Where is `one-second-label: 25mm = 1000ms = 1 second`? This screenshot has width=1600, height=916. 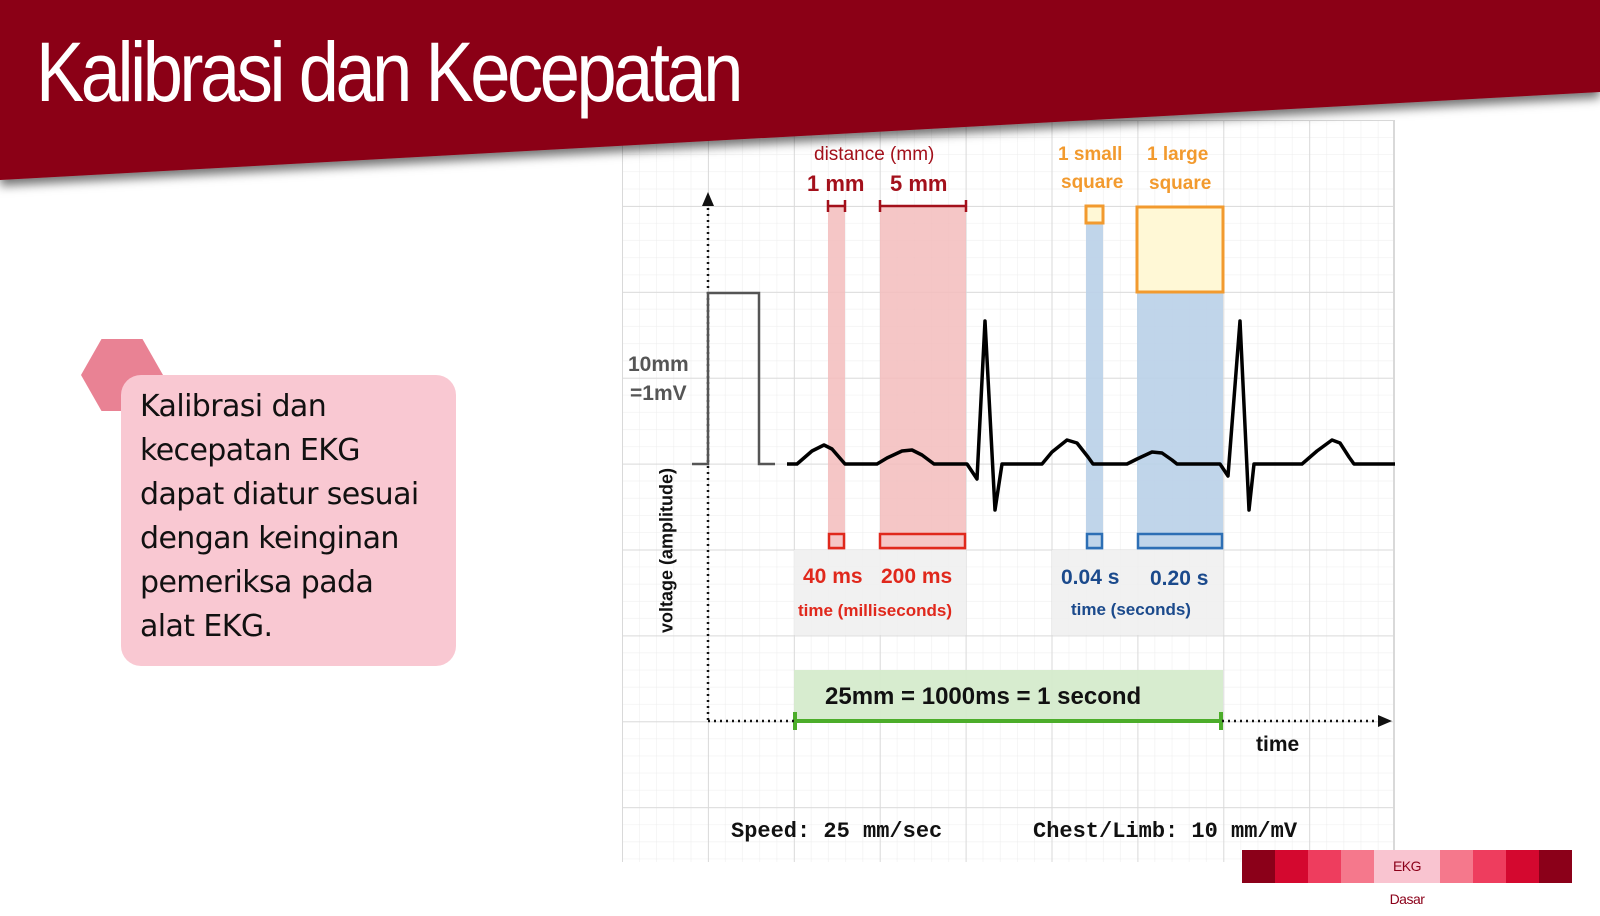 one-second-label: 25mm = 1000ms = 1 second is located at coordinates (983, 696).